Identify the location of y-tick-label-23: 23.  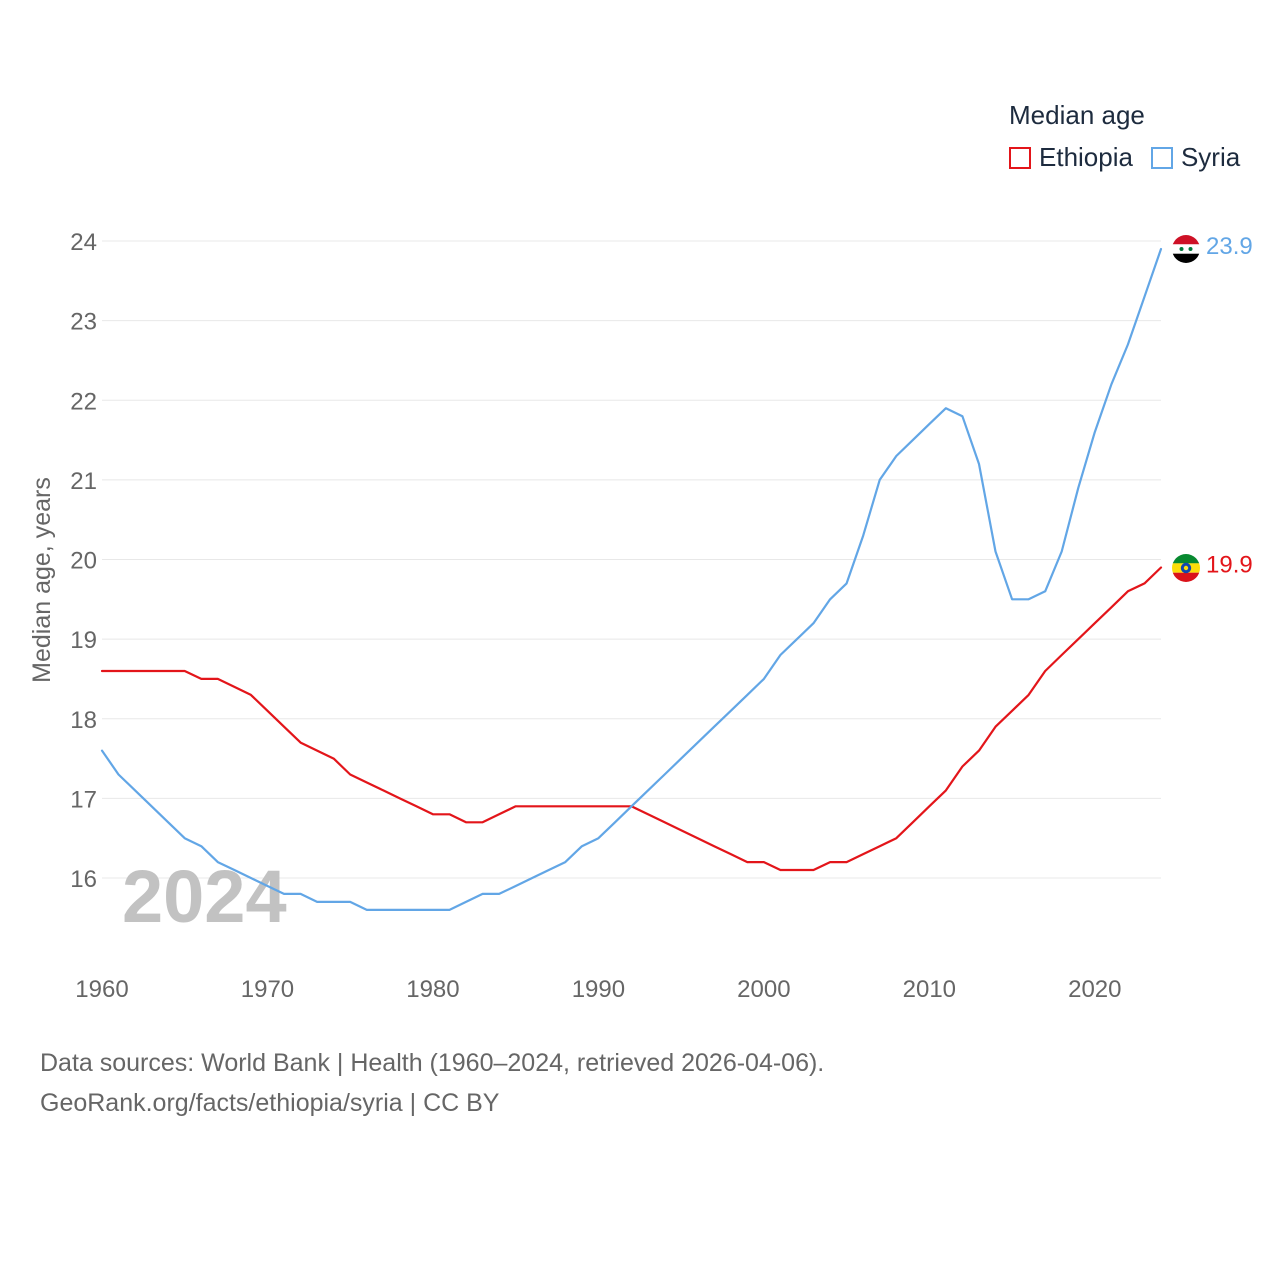
(83, 322).